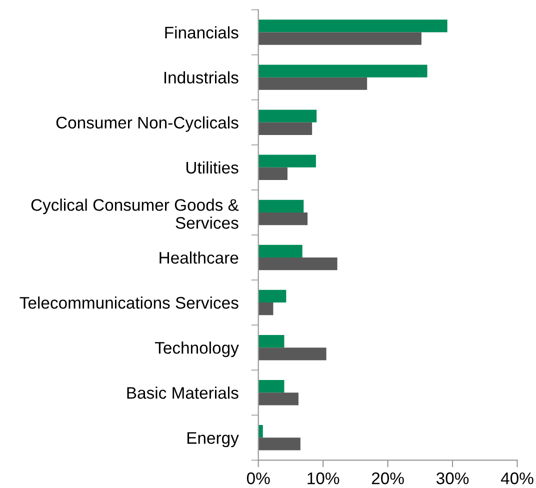  What do you see at coordinates (212, 167) in the screenshot?
I see `y-tick-label: Utilities` at bounding box center [212, 167].